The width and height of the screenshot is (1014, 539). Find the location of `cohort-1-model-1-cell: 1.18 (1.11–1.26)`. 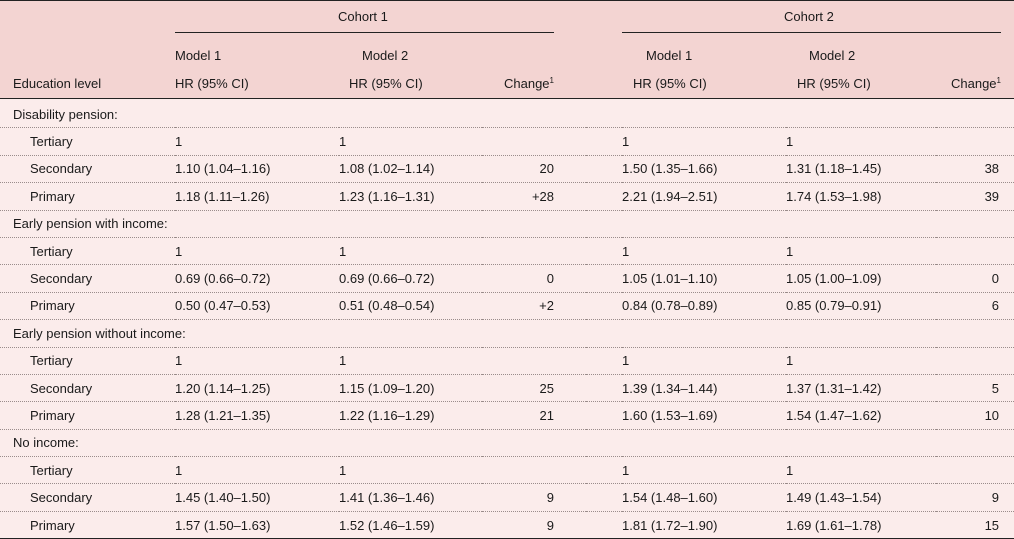

cohort-1-model-1-cell: 1.18 (1.11–1.26) is located at coordinates (257, 196).